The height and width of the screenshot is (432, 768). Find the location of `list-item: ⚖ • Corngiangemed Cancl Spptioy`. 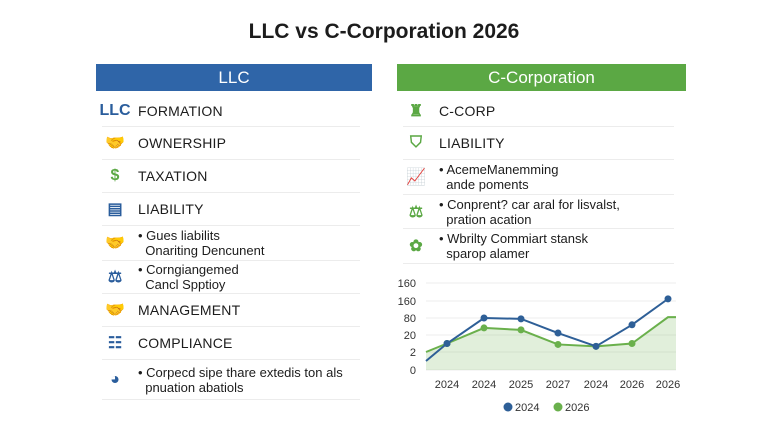

list-item: ⚖ • Corngiangemed Cancl Spptioy is located at coordinates (231, 277).